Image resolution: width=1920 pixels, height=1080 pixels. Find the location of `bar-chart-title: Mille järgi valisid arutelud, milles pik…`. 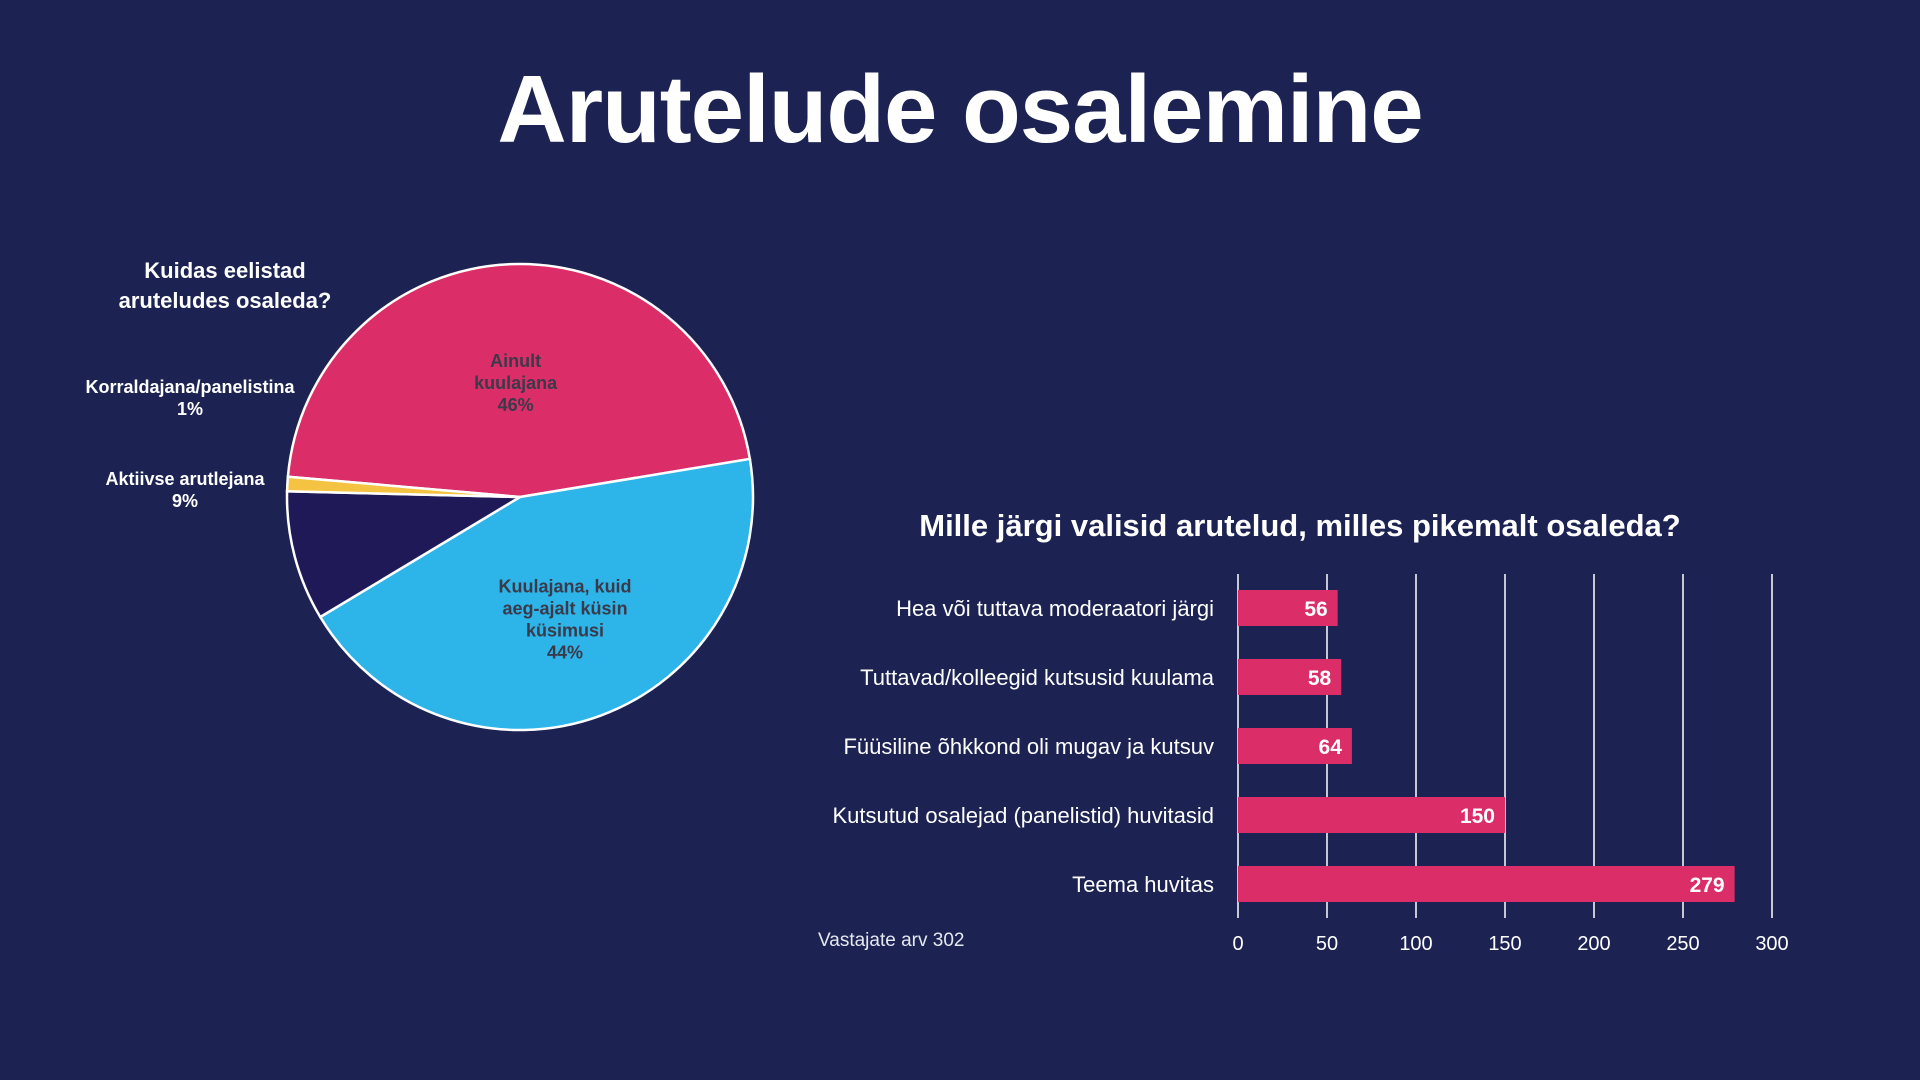

bar-chart-title: Mille järgi valisid arutelud, milles pik… is located at coordinates (1300, 525).